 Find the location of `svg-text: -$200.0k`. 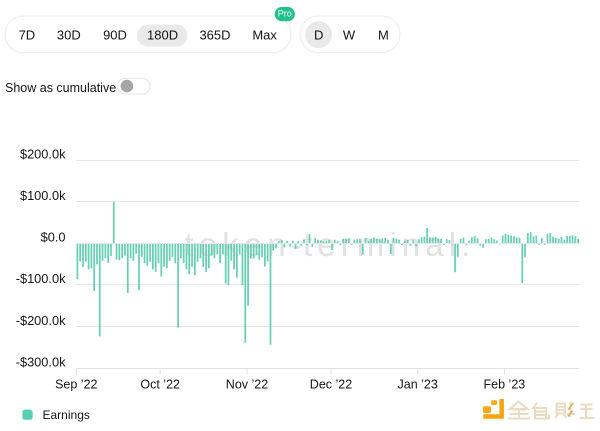

svg-text: -$200.0k is located at coordinates (41, 320).